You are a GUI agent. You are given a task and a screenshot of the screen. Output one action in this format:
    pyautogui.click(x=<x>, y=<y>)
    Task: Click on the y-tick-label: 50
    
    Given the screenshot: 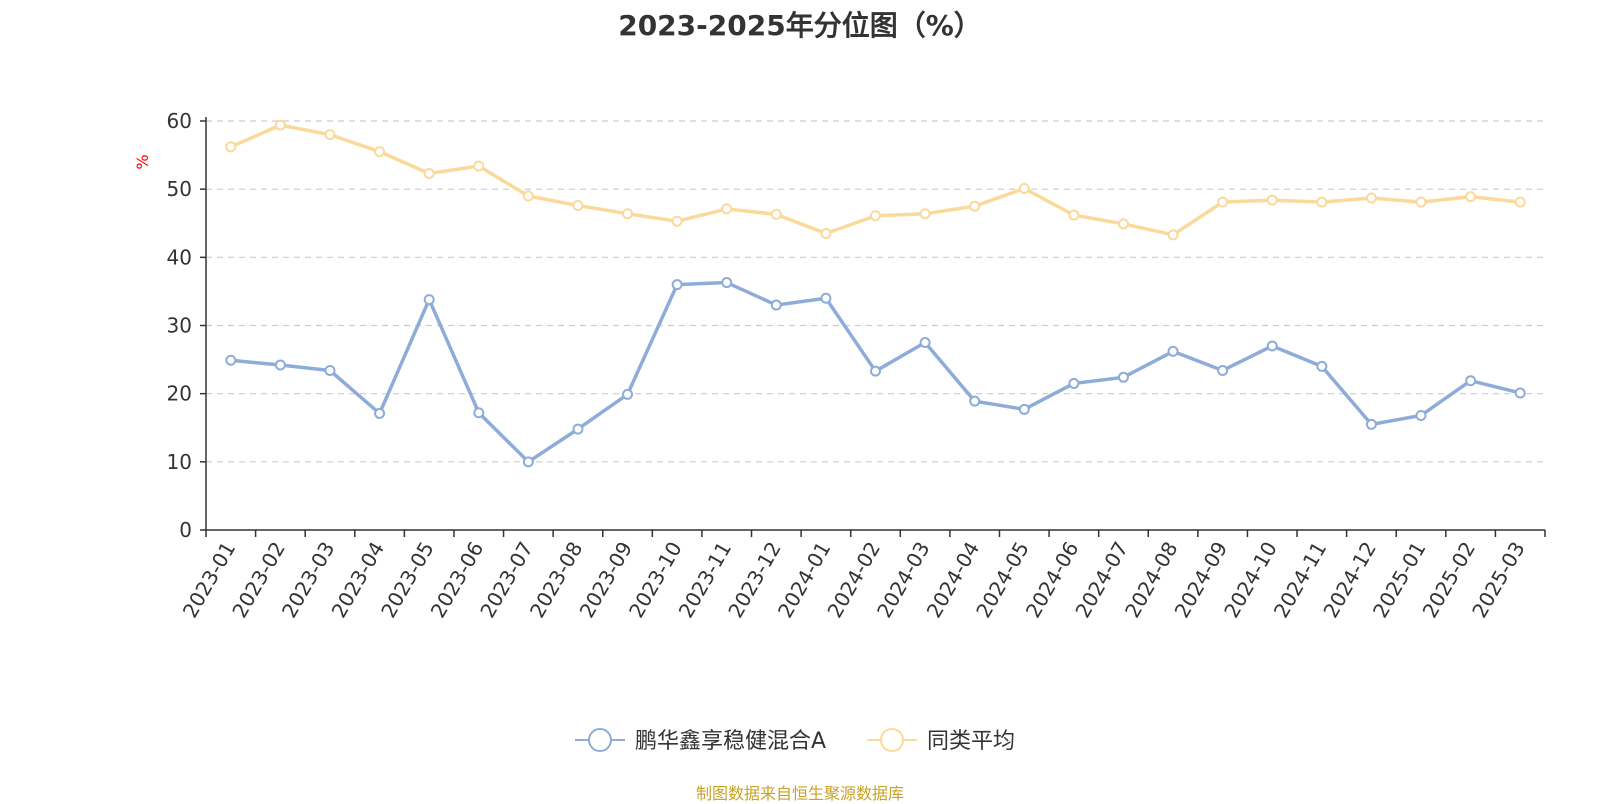 What is the action you would take?
    pyautogui.click(x=179, y=189)
    